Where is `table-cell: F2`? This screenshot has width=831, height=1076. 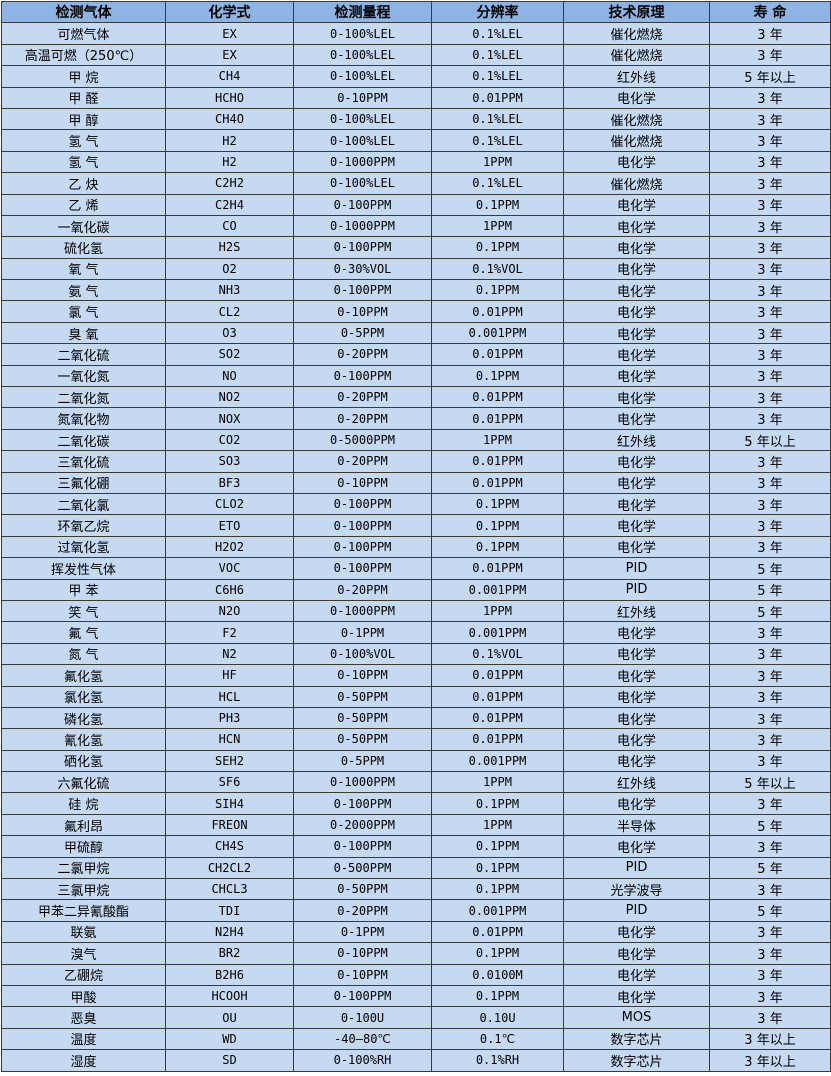 table-cell: F2 is located at coordinates (229, 632).